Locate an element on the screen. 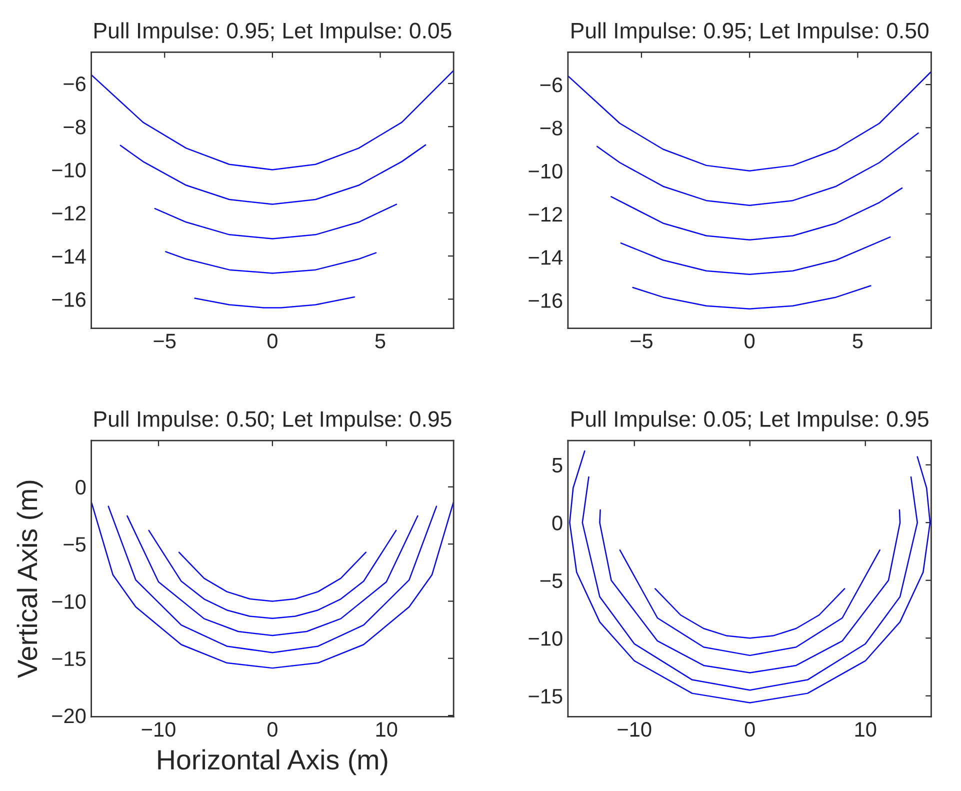 This screenshot has height=791, width=961. y-tick-label: −20 is located at coordinates (69, 716).